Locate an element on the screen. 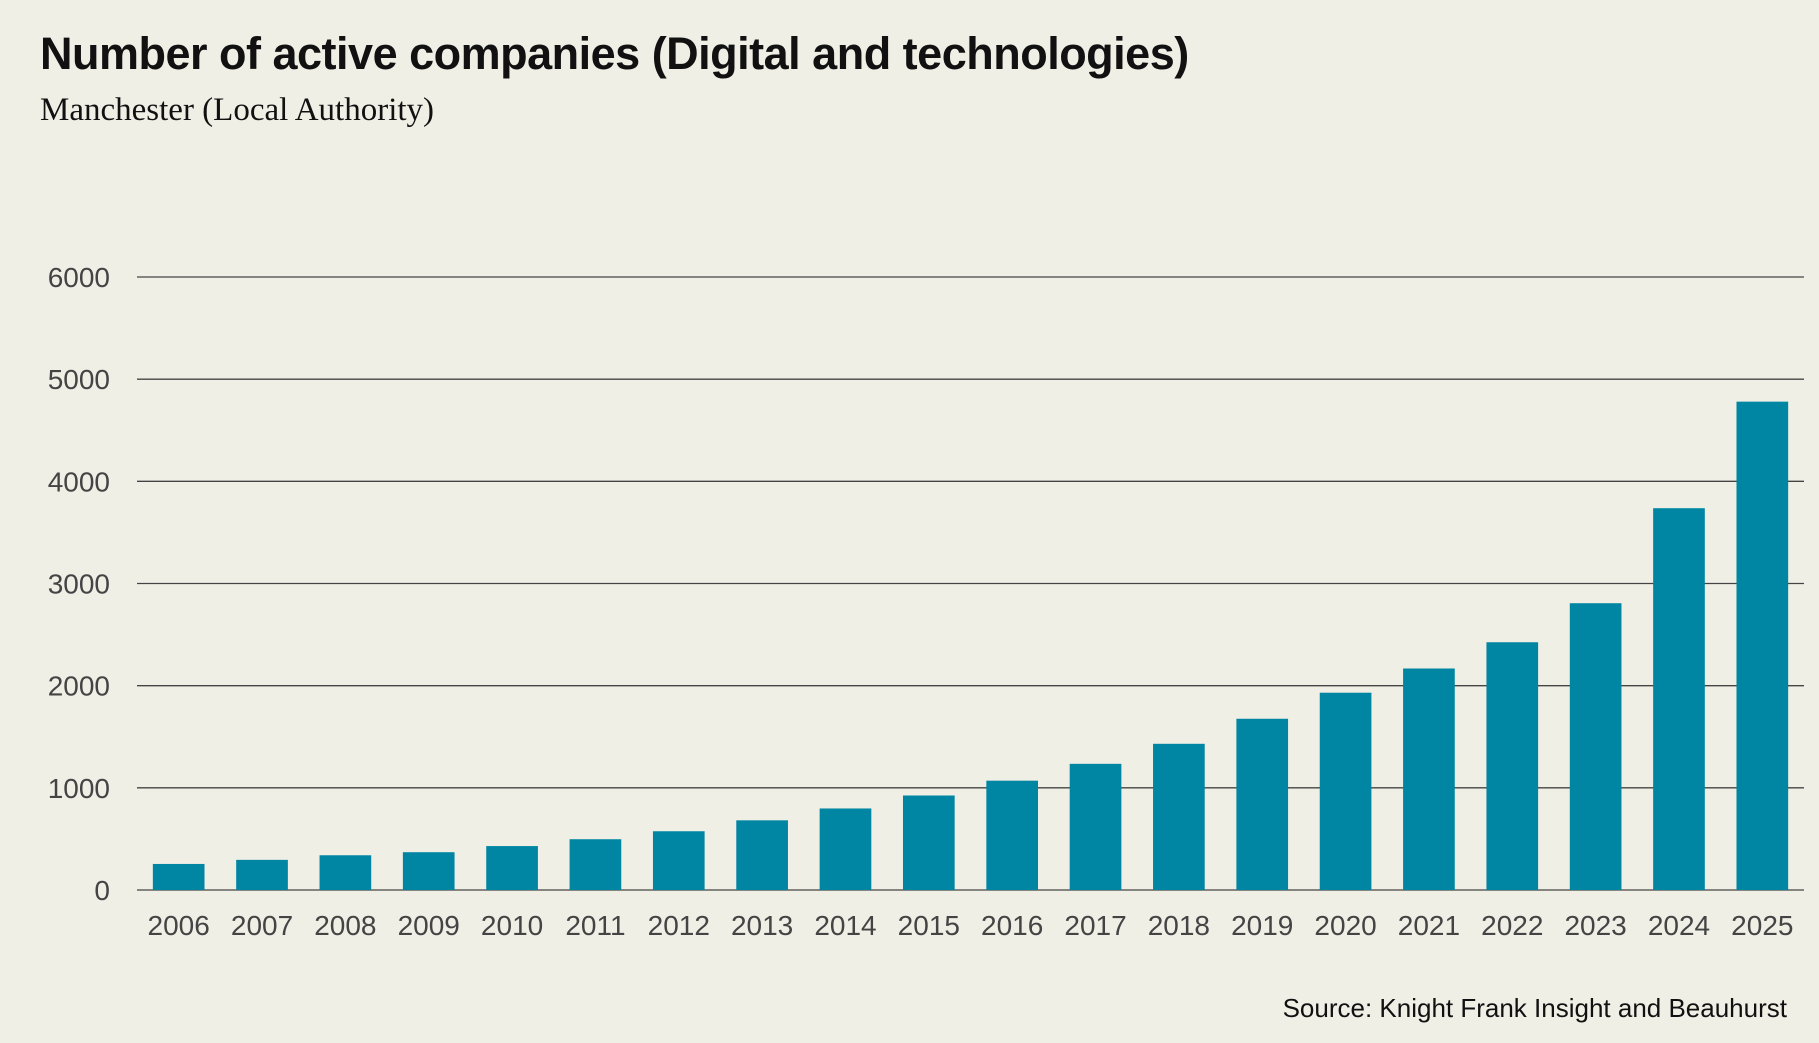 The height and width of the screenshot is (1043, 1819). x-tick-label: 2007 is located at coordinates (262, 925).